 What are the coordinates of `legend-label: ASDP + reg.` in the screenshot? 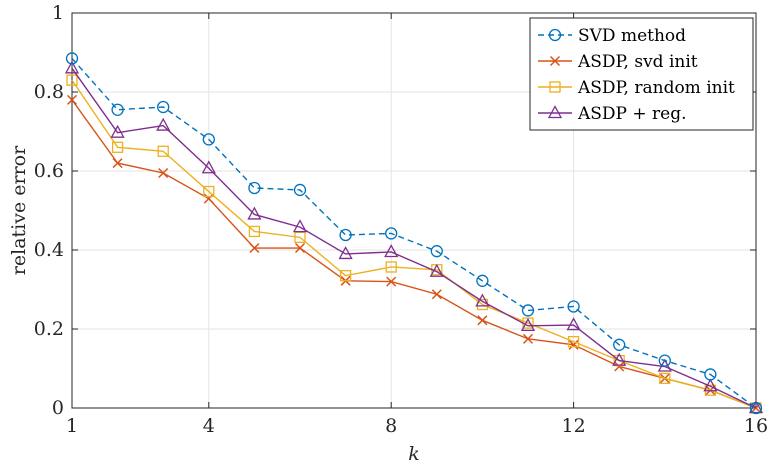 It's located at (632, 114).